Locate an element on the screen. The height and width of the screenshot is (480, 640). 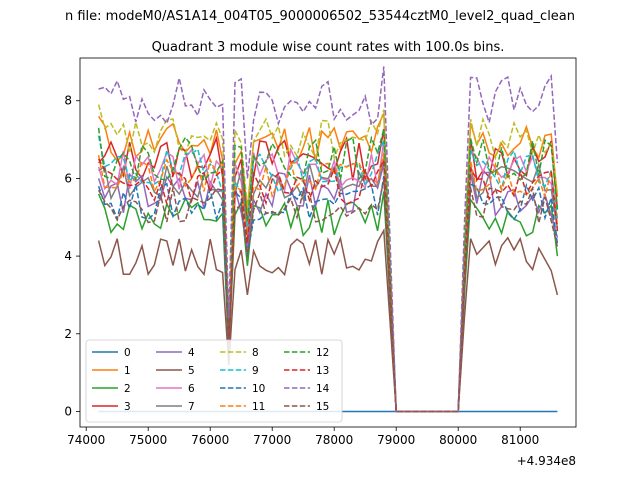
y-tick-label: 2 is located at coordinates (68, 334).